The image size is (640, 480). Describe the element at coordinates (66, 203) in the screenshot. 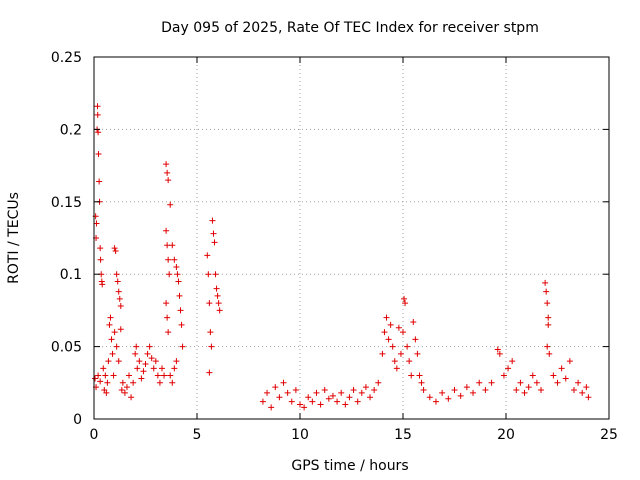

I see `y-tick-label: 0.15` at that location.